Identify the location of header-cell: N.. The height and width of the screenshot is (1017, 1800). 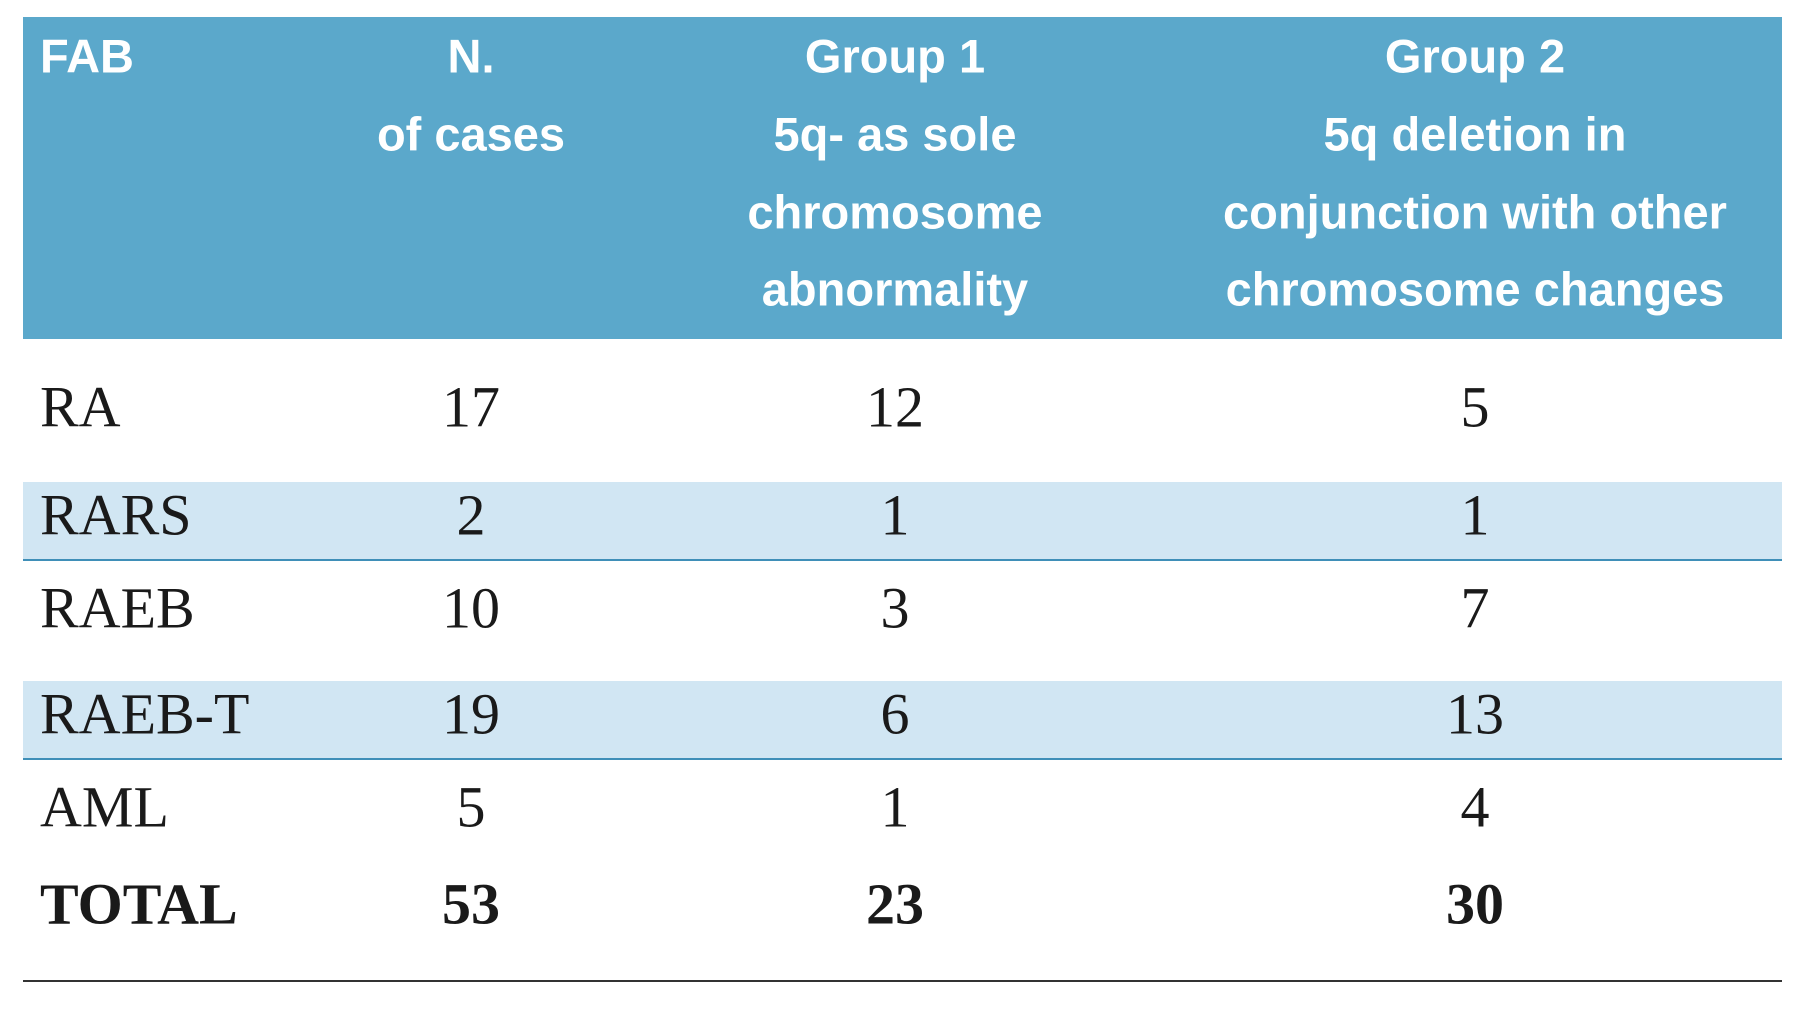
(471, 55).